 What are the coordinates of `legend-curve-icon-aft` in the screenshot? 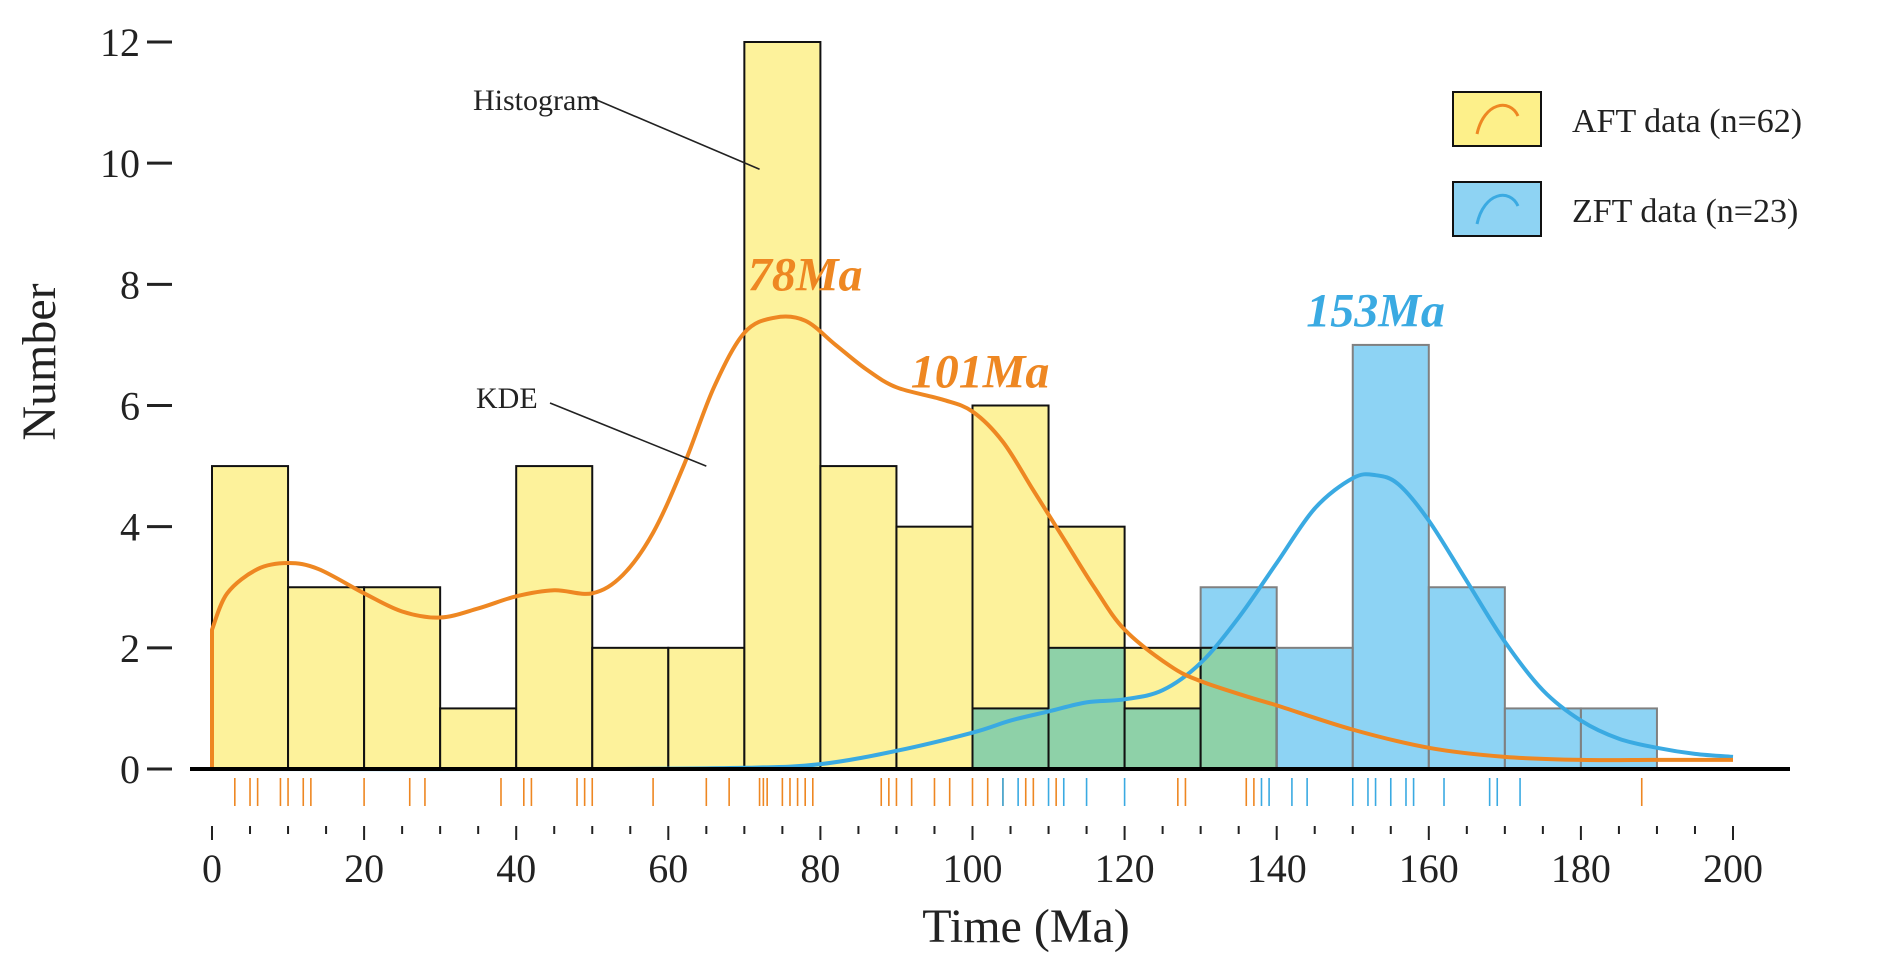 It's located at (1497, 119).